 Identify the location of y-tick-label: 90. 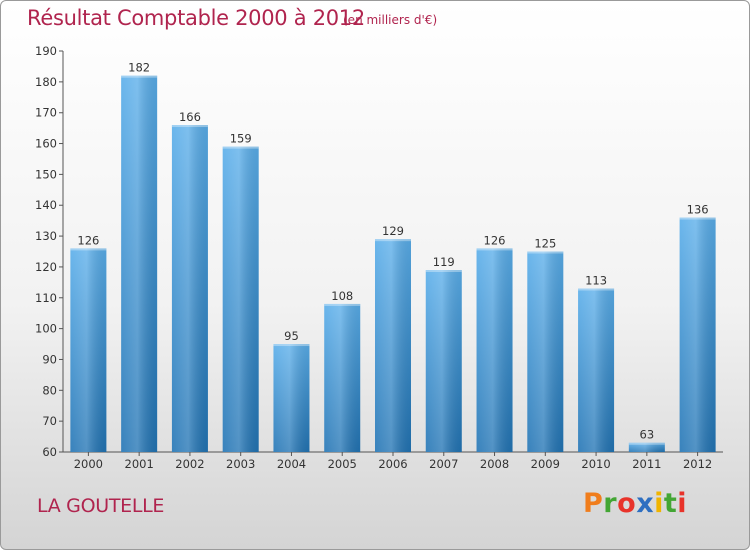
(49, 359).